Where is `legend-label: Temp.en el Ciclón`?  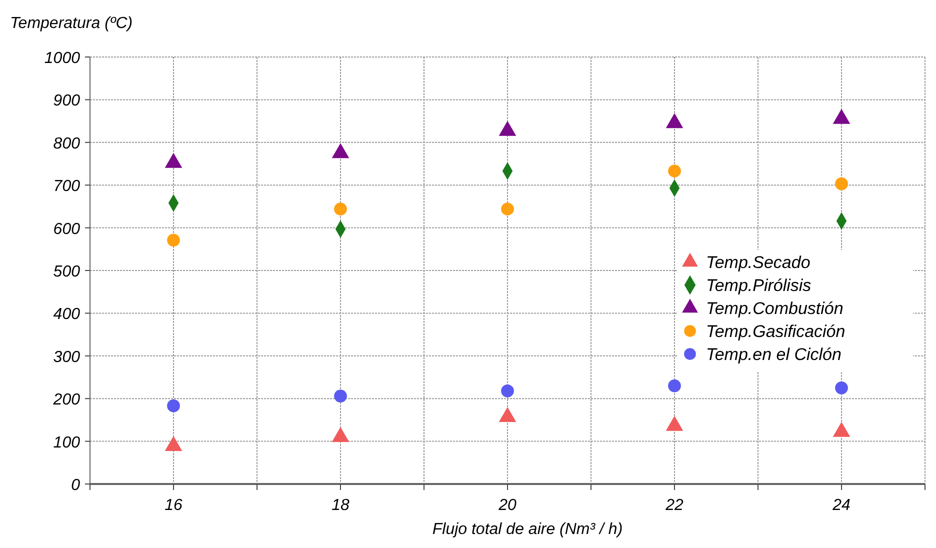 legend-label: Temp.en el Ciclón is located at coordinates (774, 354).